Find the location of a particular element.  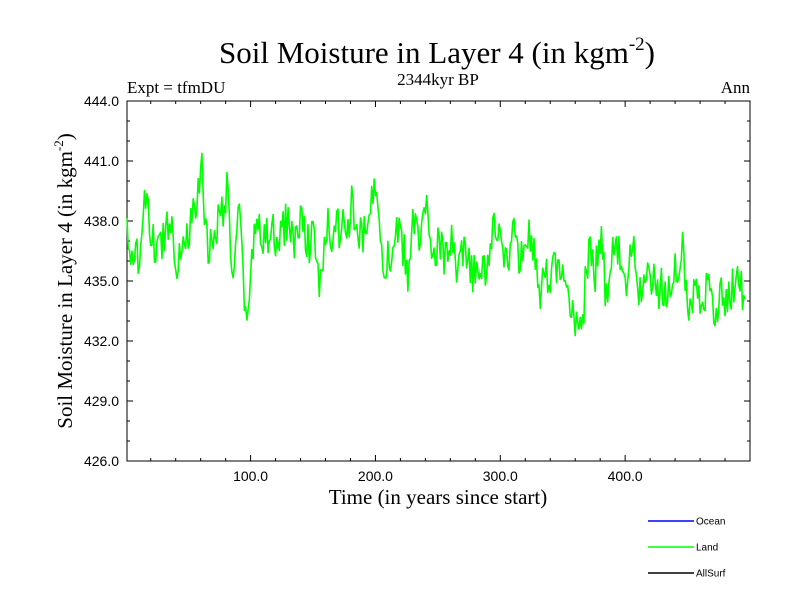

legend: Ocean Land AllSurf is located at coordinates (687, 548).